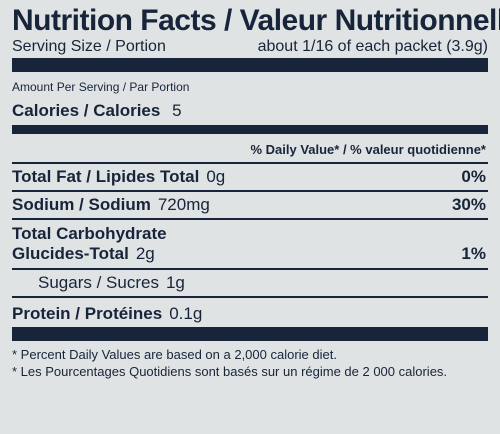 The width and height of the screenshot is (500, 434). What do you see at coordinates (87, 313) in the screenshot?
I see `protein-label: Protein / Protéines` at bounding box center [87, 313].